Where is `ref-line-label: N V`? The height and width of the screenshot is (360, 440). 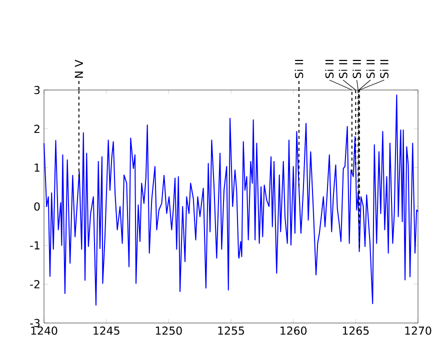
ref-line-label: N V is located at coordinates (78, 69).